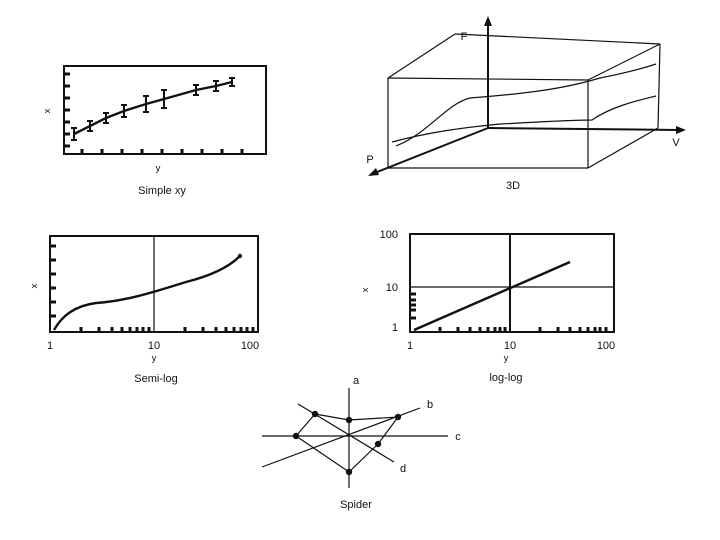 This screenshot has width=720, height=540. I want to click on semi-log-caption: Semi-log, so click(155, 379).